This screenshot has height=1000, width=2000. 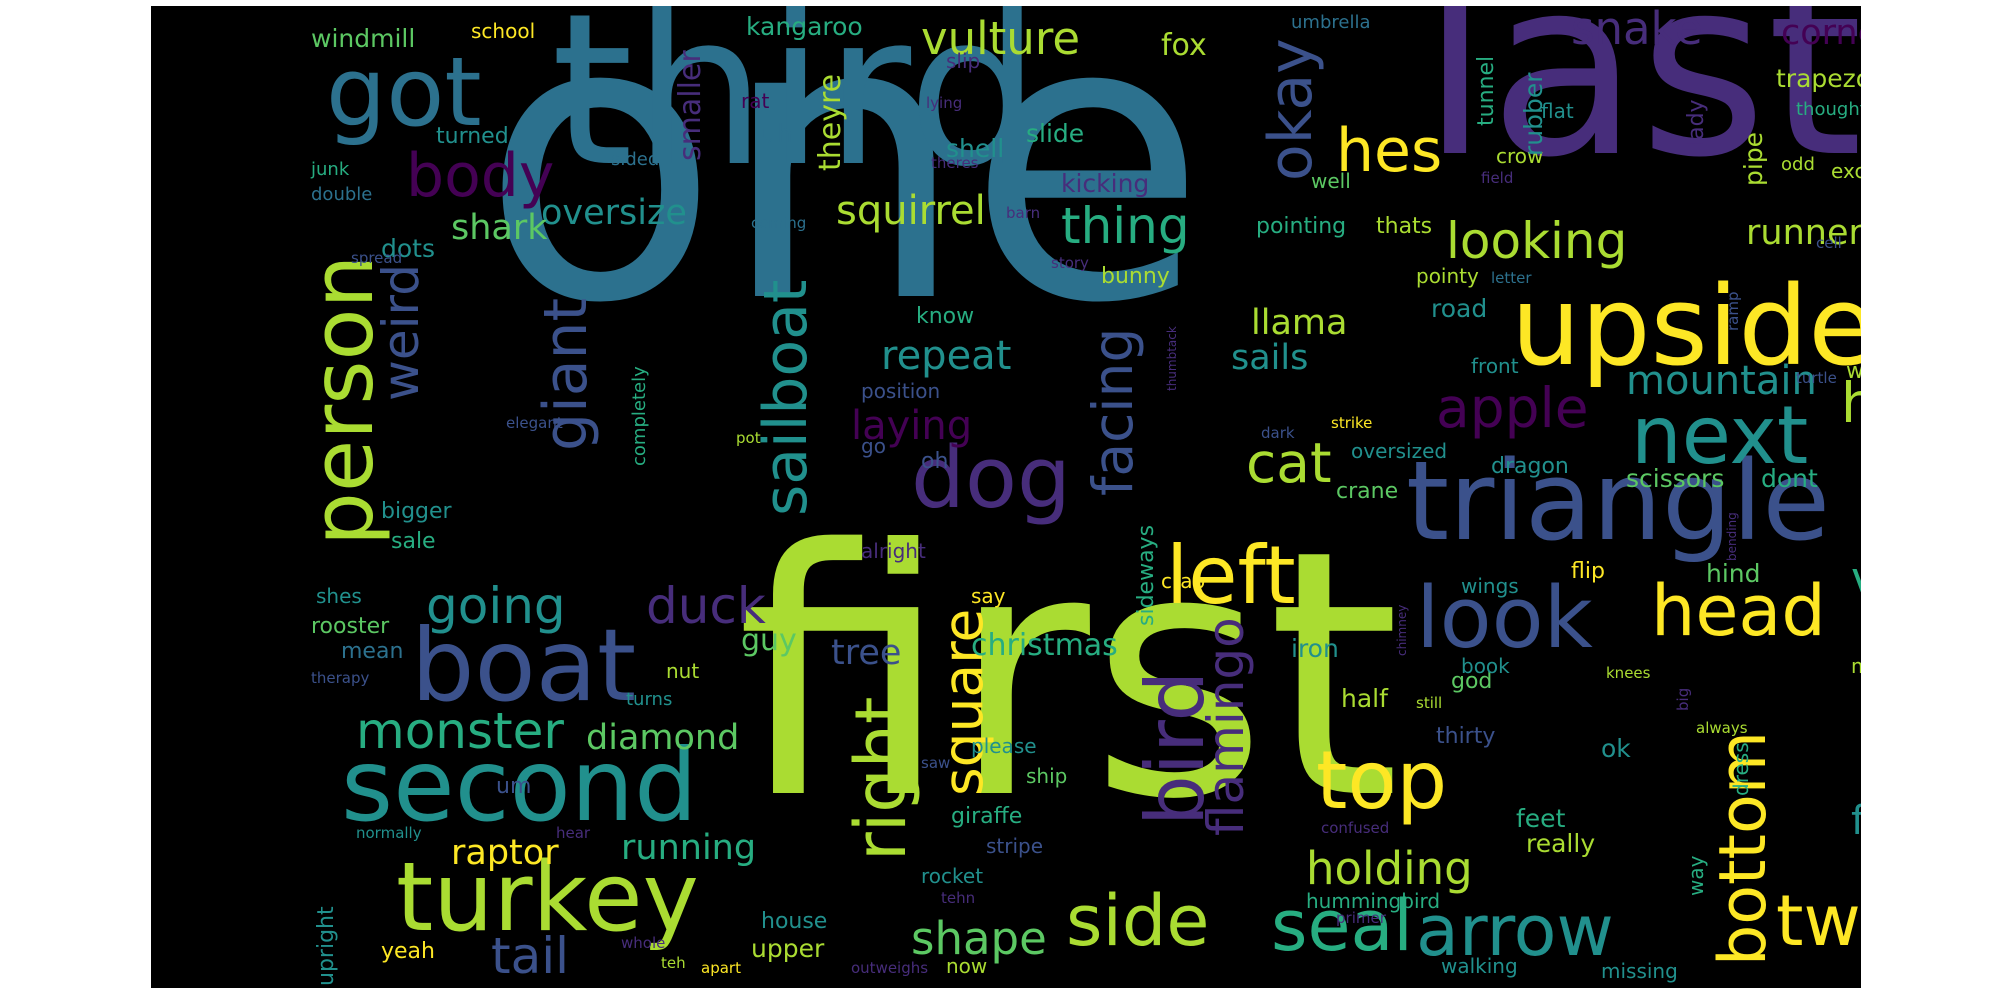 What do you see at coordinates (1399, 451) in the screenshot?
I see `word-oversized: oversized` at bounding box center [1399, 451].